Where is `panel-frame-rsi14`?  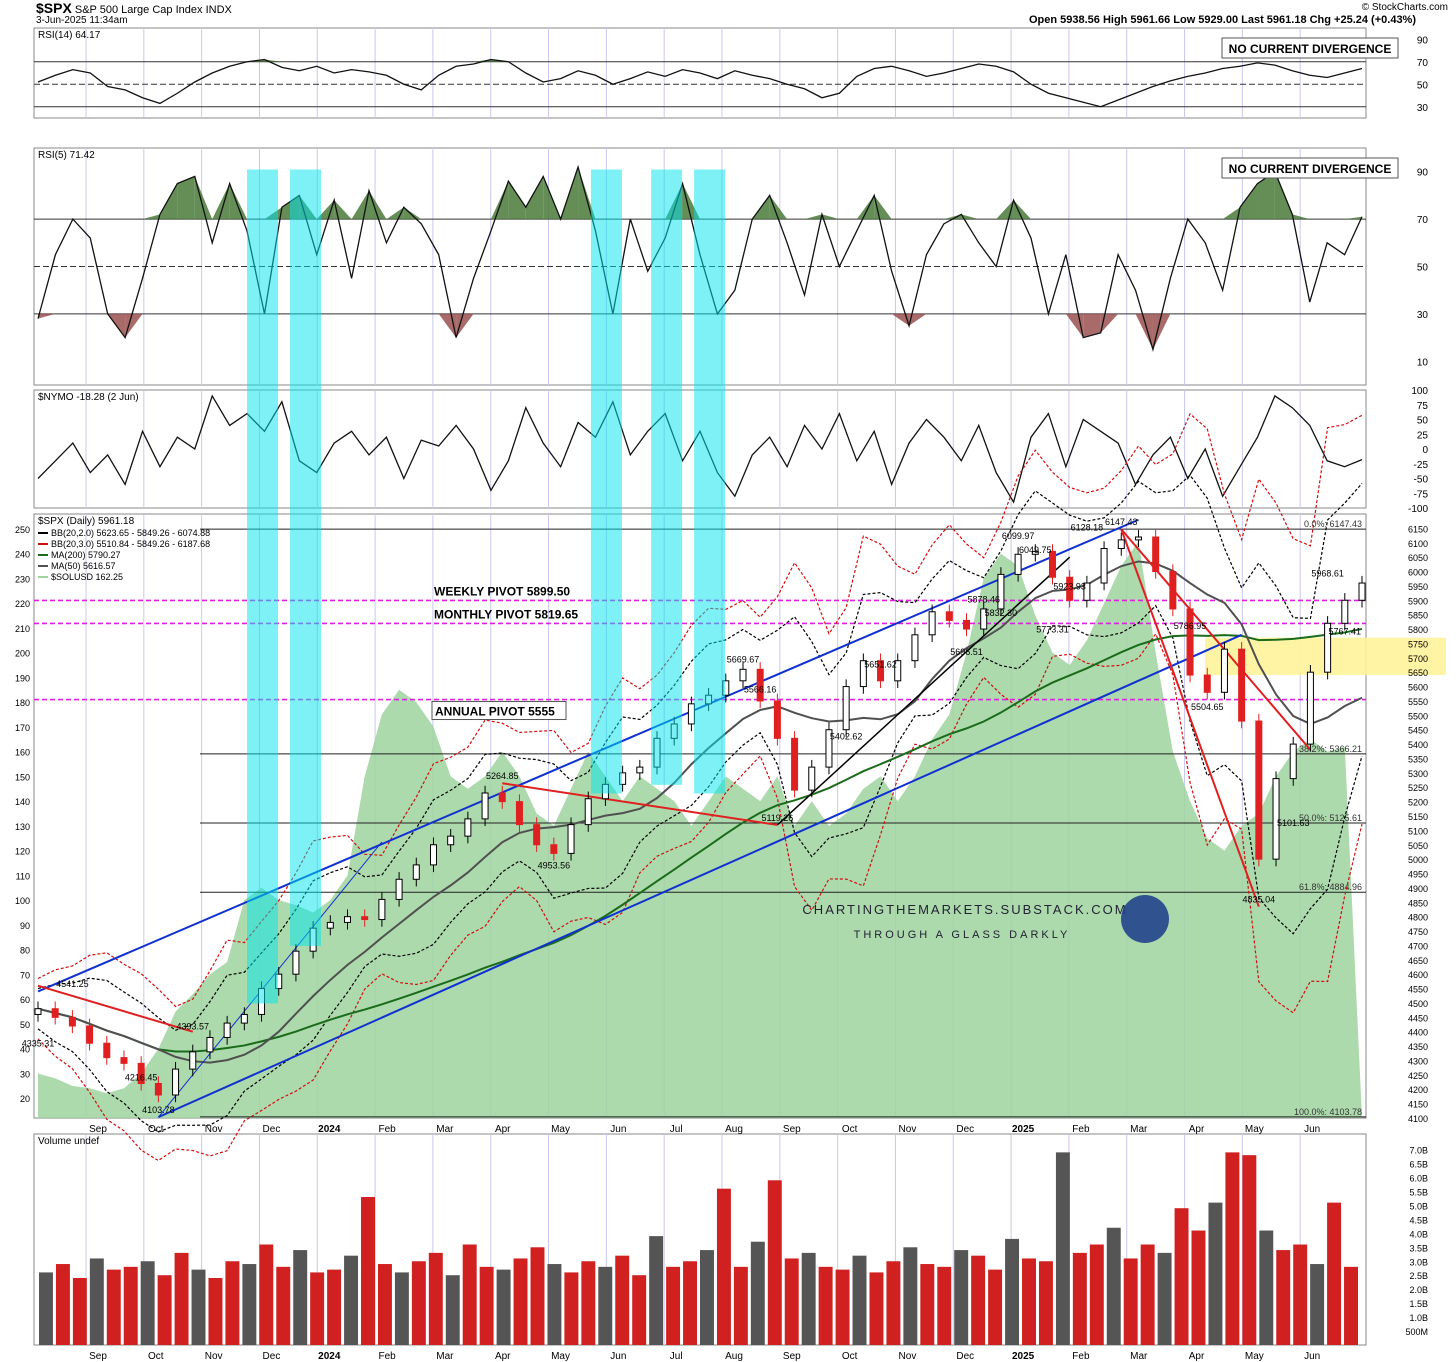 panel-frame-rsi14 is located at coordinates (700, 73).